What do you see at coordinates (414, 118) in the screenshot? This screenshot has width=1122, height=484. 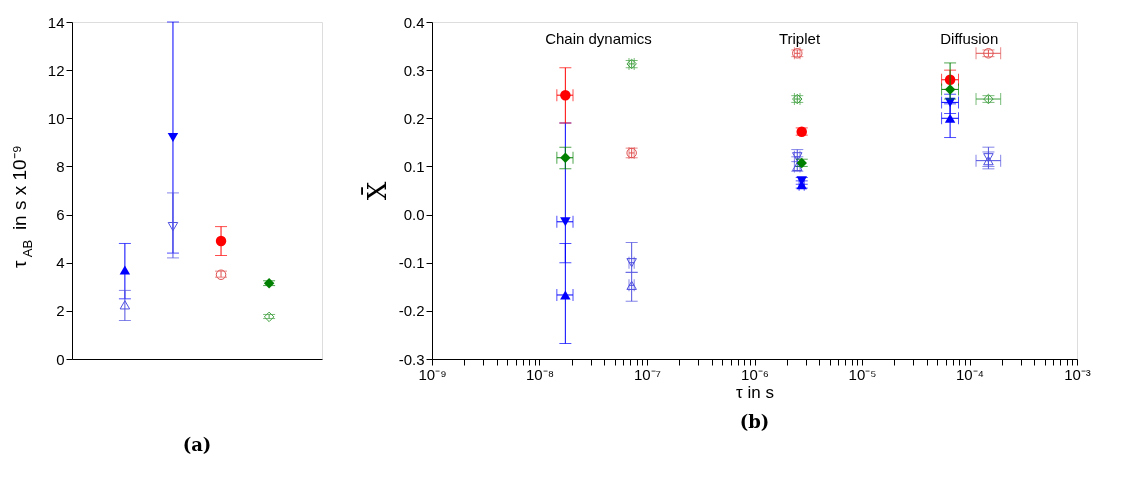 I see `y-tick-label: 0.2` at bounding box center [414, 118].